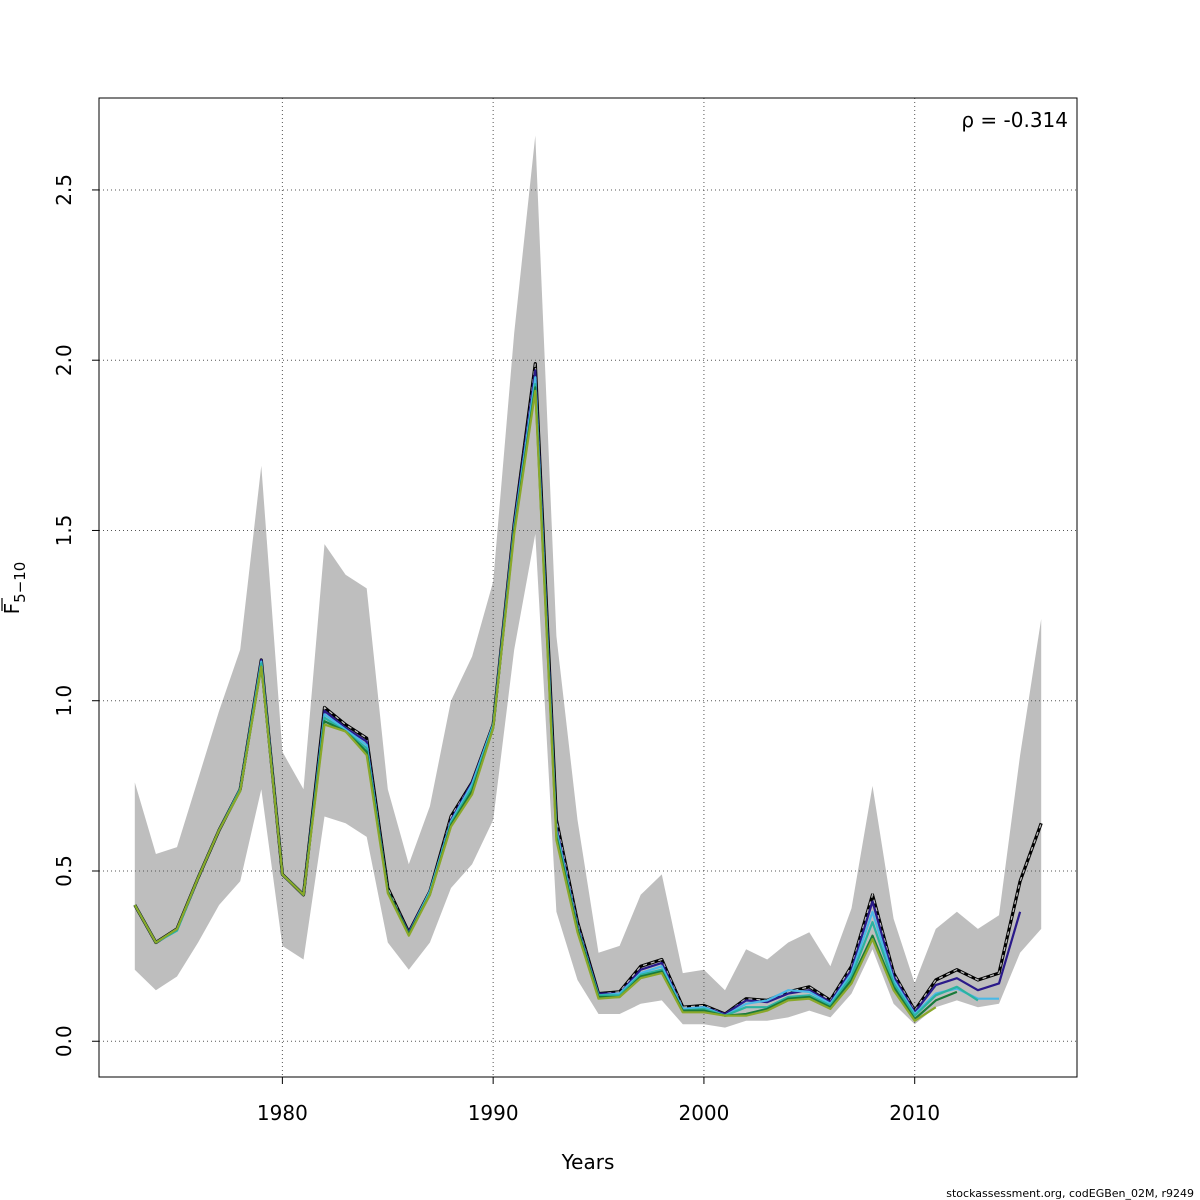 This screenshot has height=1200, width=1200. I want to click on x-tick-label: 2010, so click(914, 1113).